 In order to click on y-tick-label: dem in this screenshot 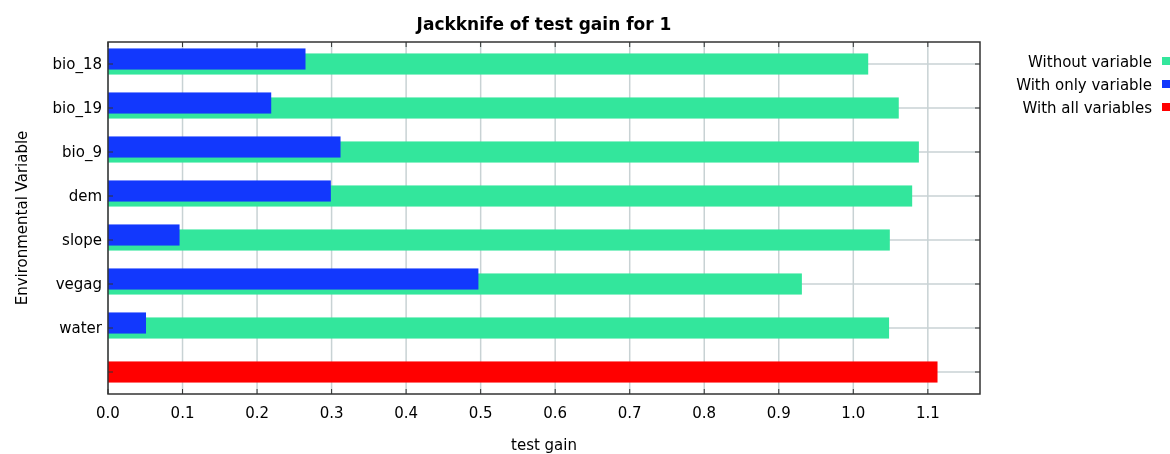, I will do `click(85, 196)`.